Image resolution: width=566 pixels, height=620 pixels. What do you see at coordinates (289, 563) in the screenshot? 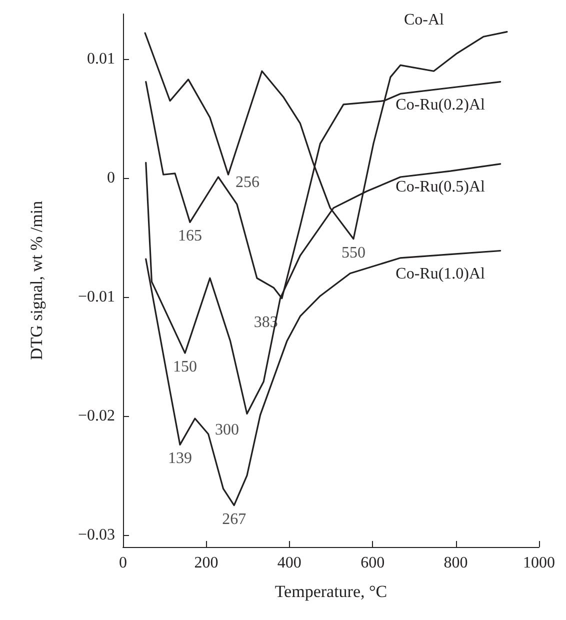
I see `x-tick-label: 400` at bounding box center [289, 563].